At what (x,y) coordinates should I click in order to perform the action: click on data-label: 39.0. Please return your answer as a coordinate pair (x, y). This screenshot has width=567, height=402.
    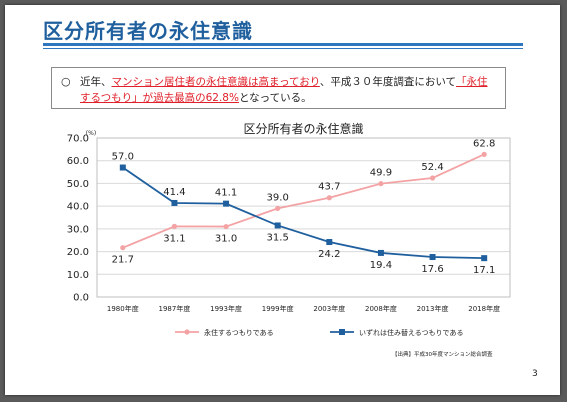
    Looking at the image, I should click on (278, 197).